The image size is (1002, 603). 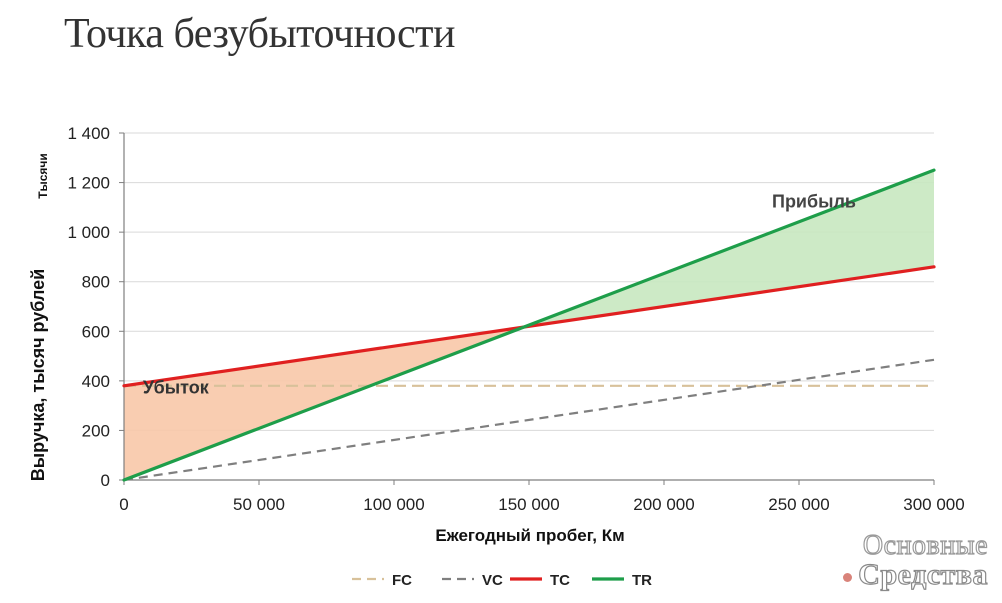 I want to click on watermark-dot, so click(x=848, y=577).